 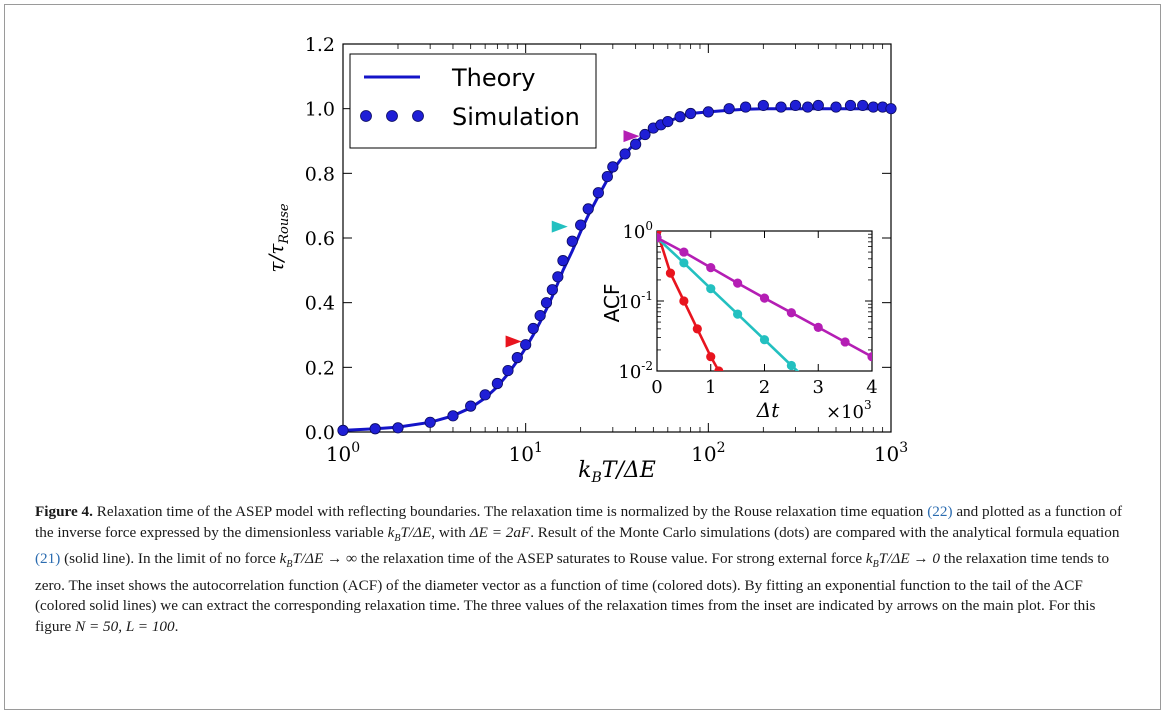 I want to click on inset-x-axis-label: Δt, so click(x=768, y=410).